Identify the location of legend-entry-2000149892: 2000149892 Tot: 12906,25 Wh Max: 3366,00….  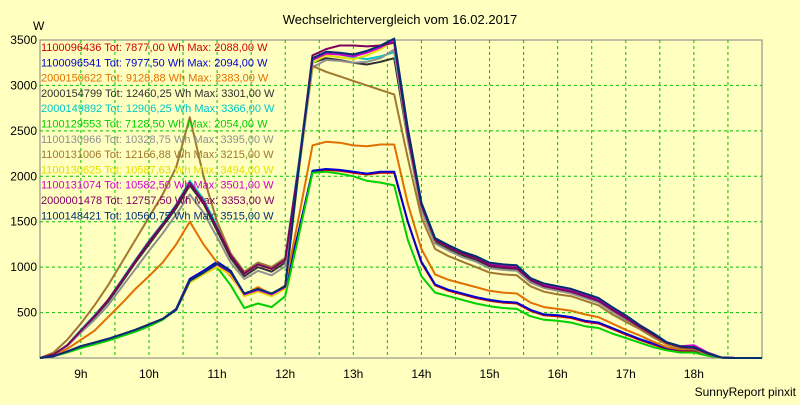
(158, 109).